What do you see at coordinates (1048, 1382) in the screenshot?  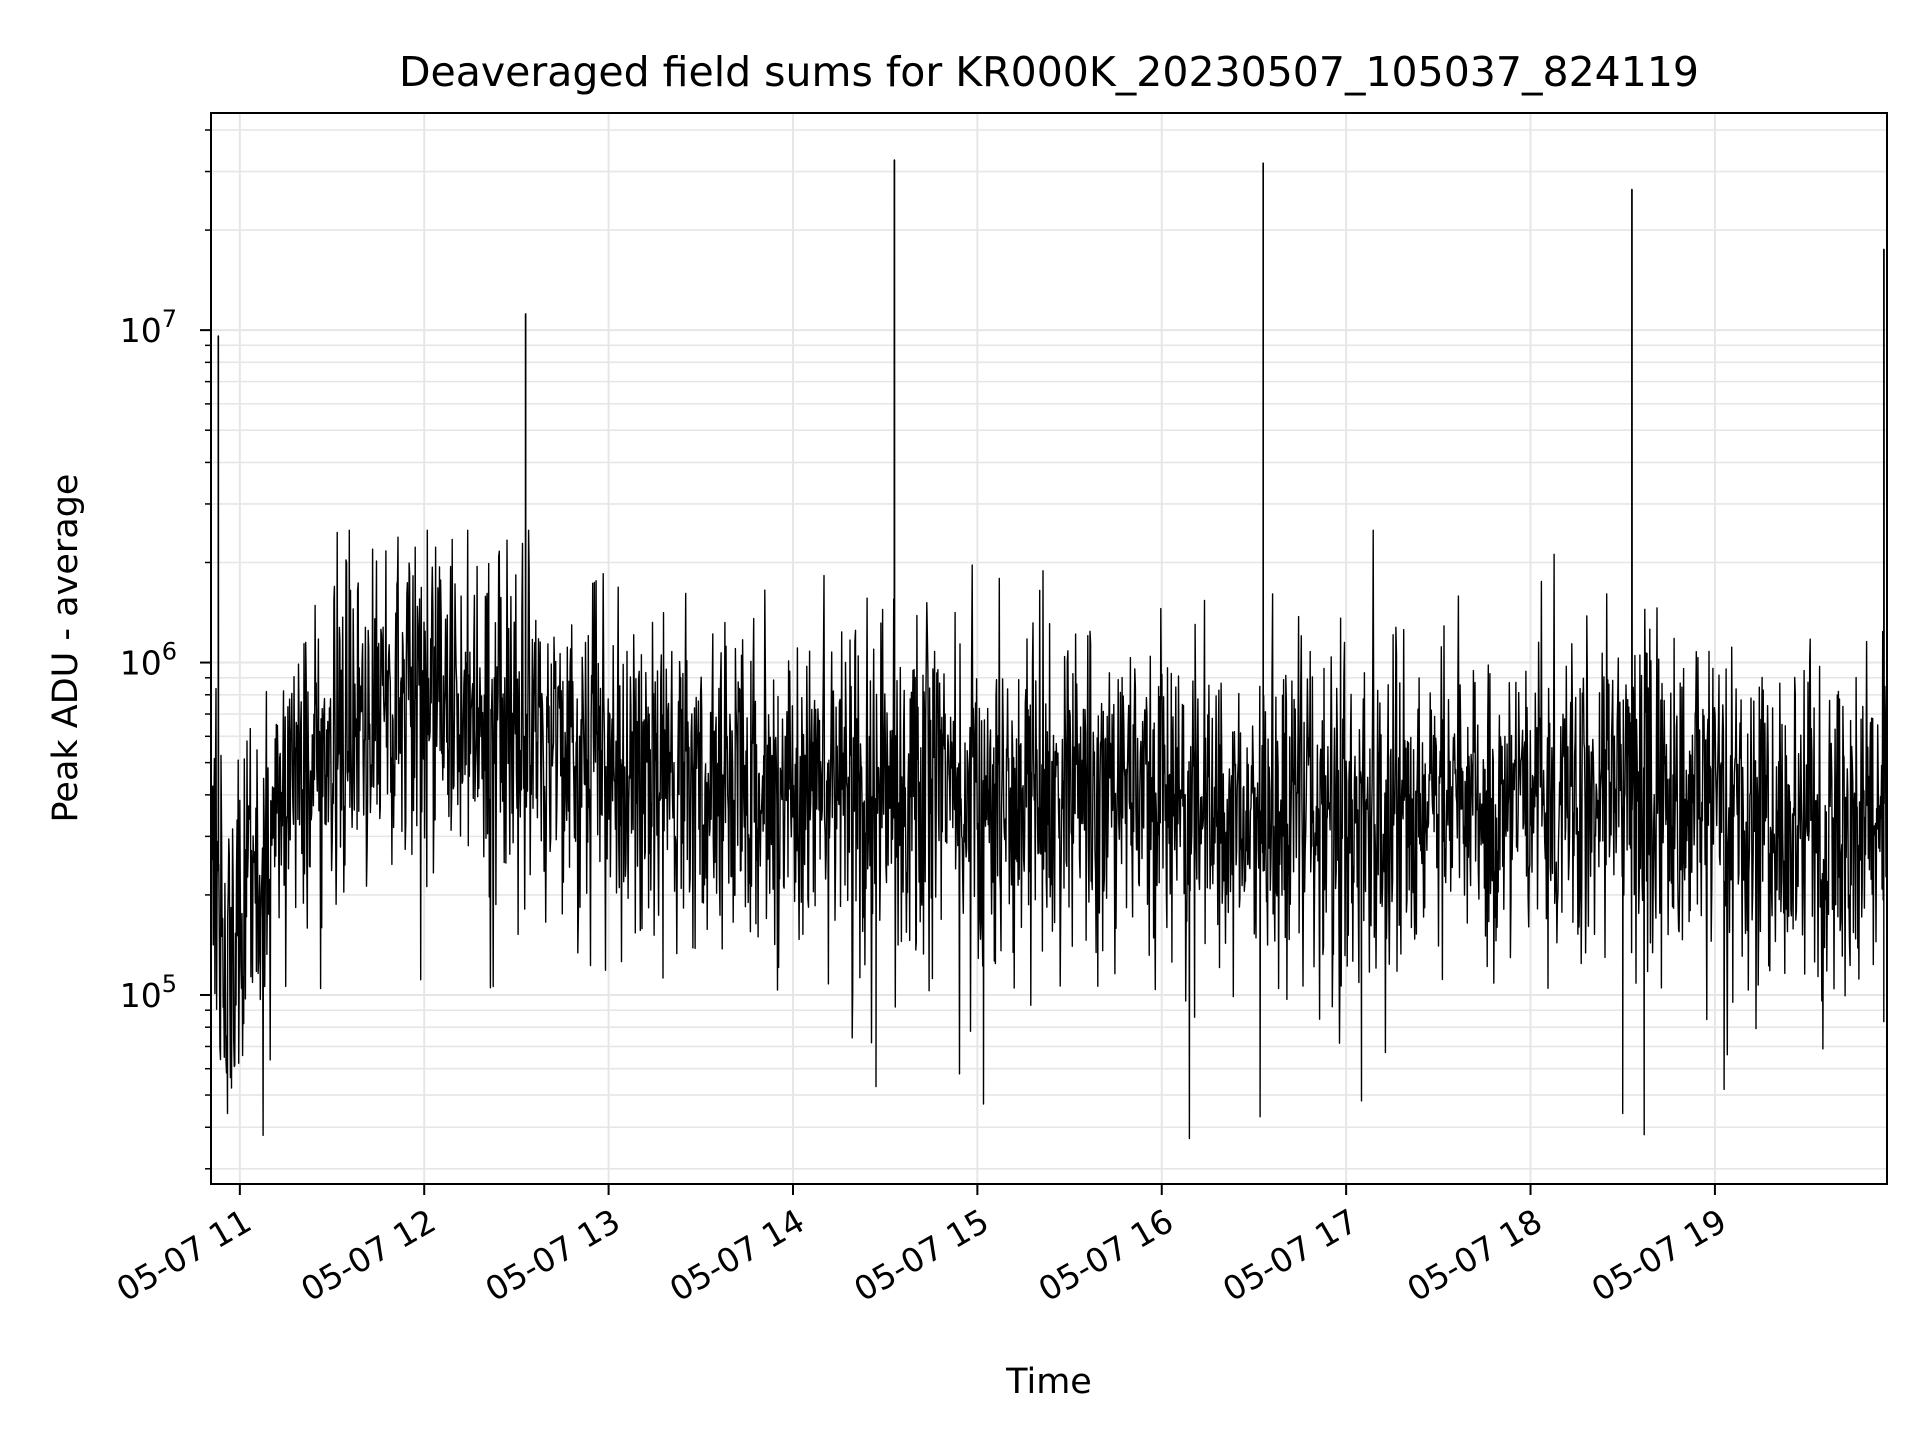 I see `x-axis-label: Time` at bounding box center [1048, 1382].